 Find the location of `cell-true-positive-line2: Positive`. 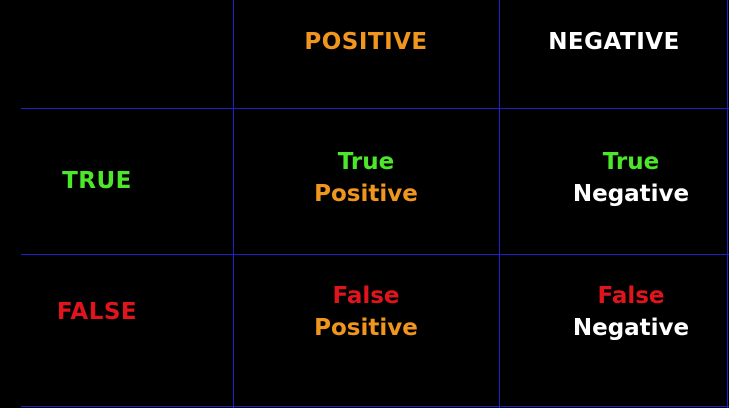

cell-true-positive-line2: Positive is located at coordinates (366, 194).